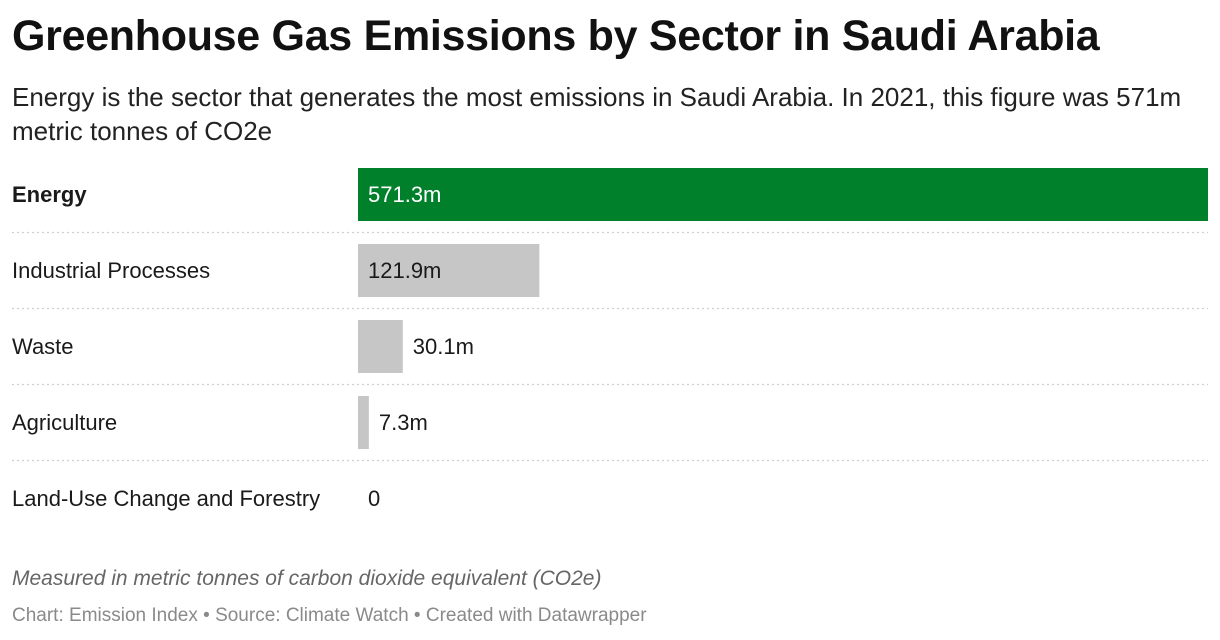 Image resolution: width=1220 pixels, height=640 pixels. I want to click on value-label-land-use-change-and-forestry: 0, so click(374, 498).